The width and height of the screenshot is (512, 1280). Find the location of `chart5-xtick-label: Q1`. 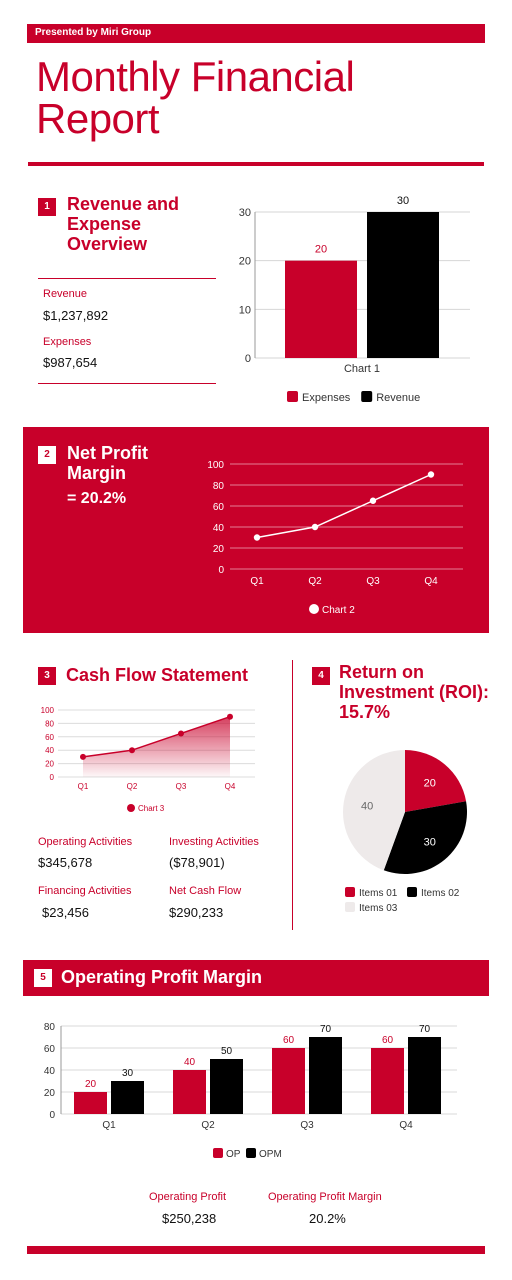

chart5-xtick-label: Q1 is located at coordinates (109, 1125).